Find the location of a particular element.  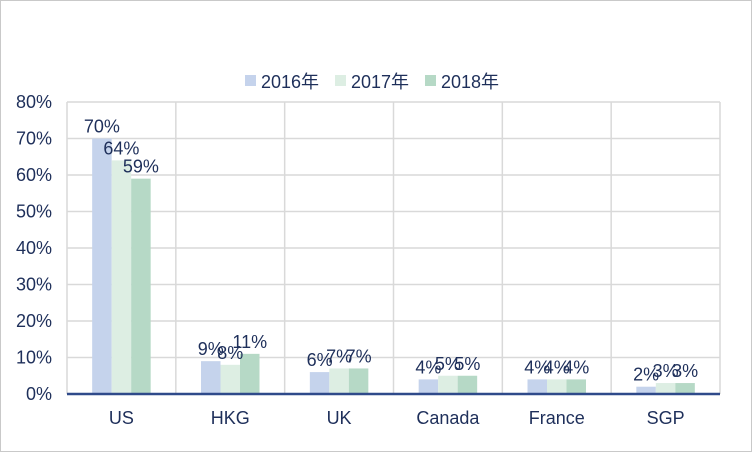

y-tick-label: 10% is located at coordinates (34, 358).